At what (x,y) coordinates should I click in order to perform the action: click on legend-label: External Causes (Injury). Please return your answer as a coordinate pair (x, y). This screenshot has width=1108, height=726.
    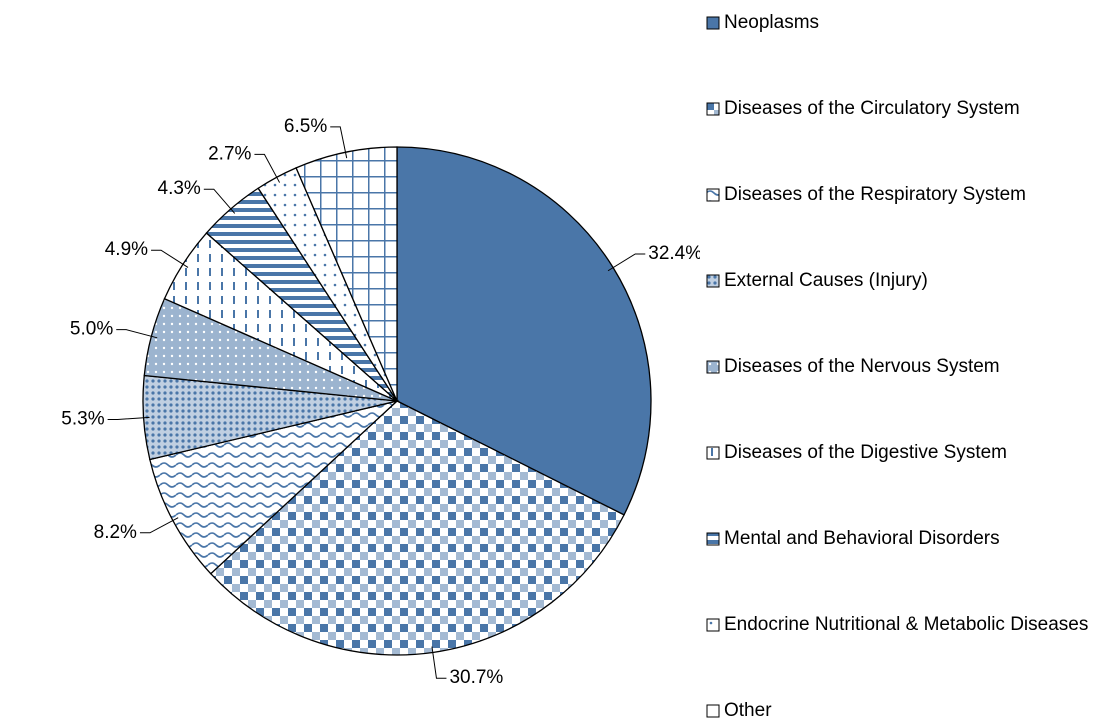
    Looking at the image, I should click on (826, 280).